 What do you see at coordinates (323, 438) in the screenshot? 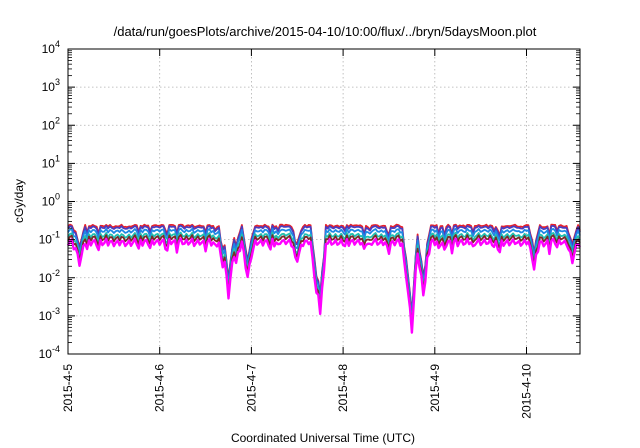
I see `x-axis-label: Coordinated Universal Time (UTC)` at bounding box center [323, 438].